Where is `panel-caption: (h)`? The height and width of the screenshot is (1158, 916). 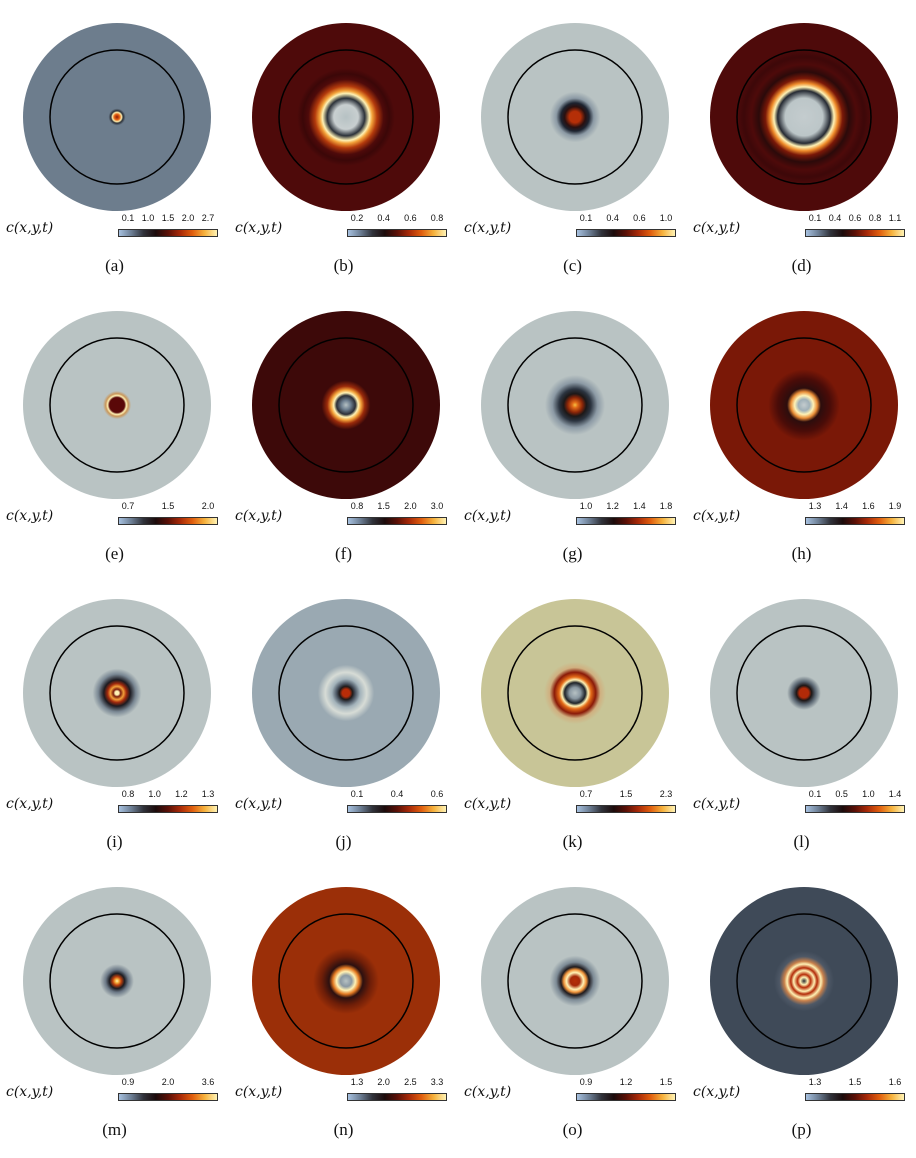
panel-caption: (h) is located at coordinates (801, 553).